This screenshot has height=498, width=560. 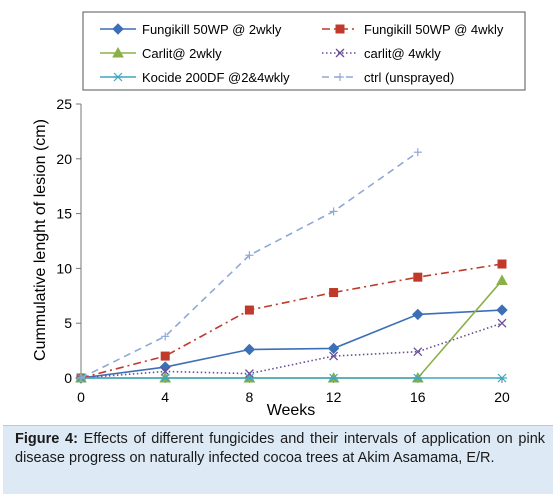 I want to click on caption-label: Figure 4:, so click(x=46, y=439).